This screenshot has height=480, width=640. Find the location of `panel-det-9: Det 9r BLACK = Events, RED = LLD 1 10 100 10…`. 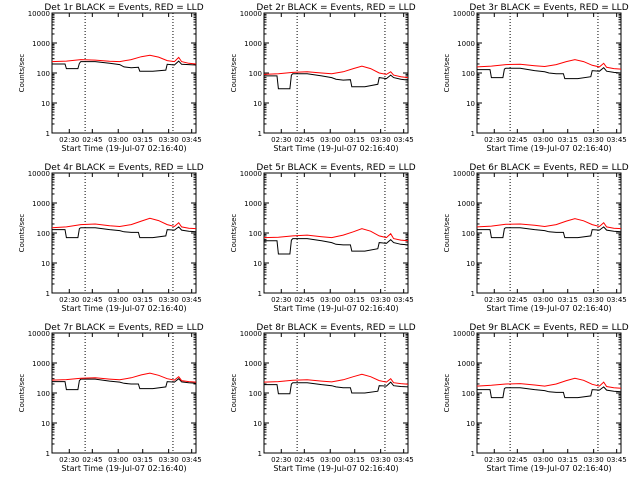

panel-det-9: Det 9r BLACK = Events, RED = LLD 1 10 100 10… is located at coordinates (536, 398).